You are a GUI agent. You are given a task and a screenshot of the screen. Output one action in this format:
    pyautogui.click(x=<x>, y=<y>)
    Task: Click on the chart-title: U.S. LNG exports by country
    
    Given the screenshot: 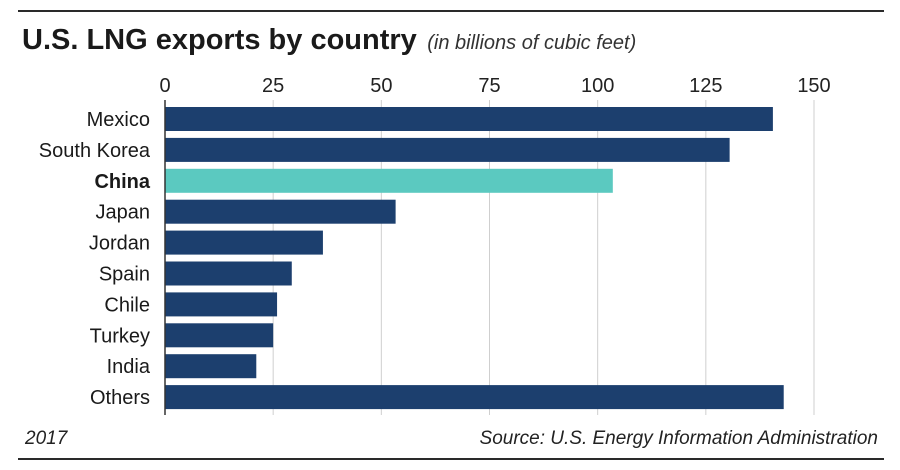 What is the action you would take?
    pyautogui.click(x=219, y=40)
    